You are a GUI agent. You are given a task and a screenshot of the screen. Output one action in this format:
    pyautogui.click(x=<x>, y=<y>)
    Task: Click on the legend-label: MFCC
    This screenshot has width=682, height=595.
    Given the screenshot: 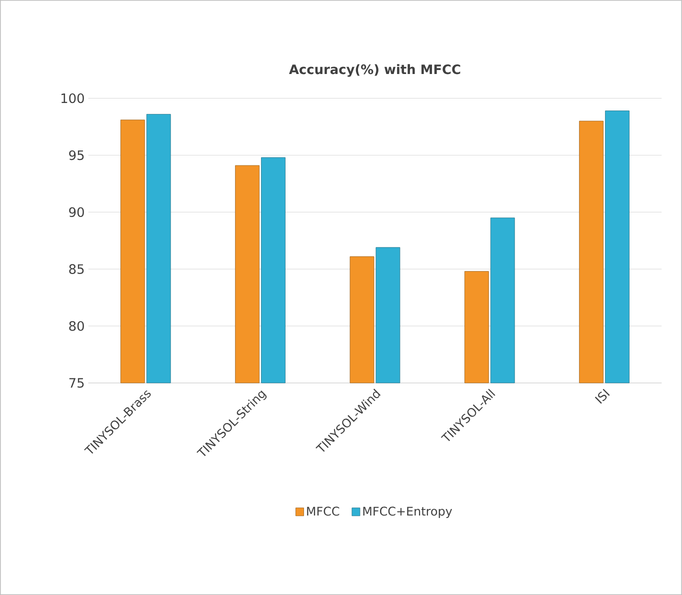 What is the action you would take?
    pyautogui.click(x=323, y=511)
    